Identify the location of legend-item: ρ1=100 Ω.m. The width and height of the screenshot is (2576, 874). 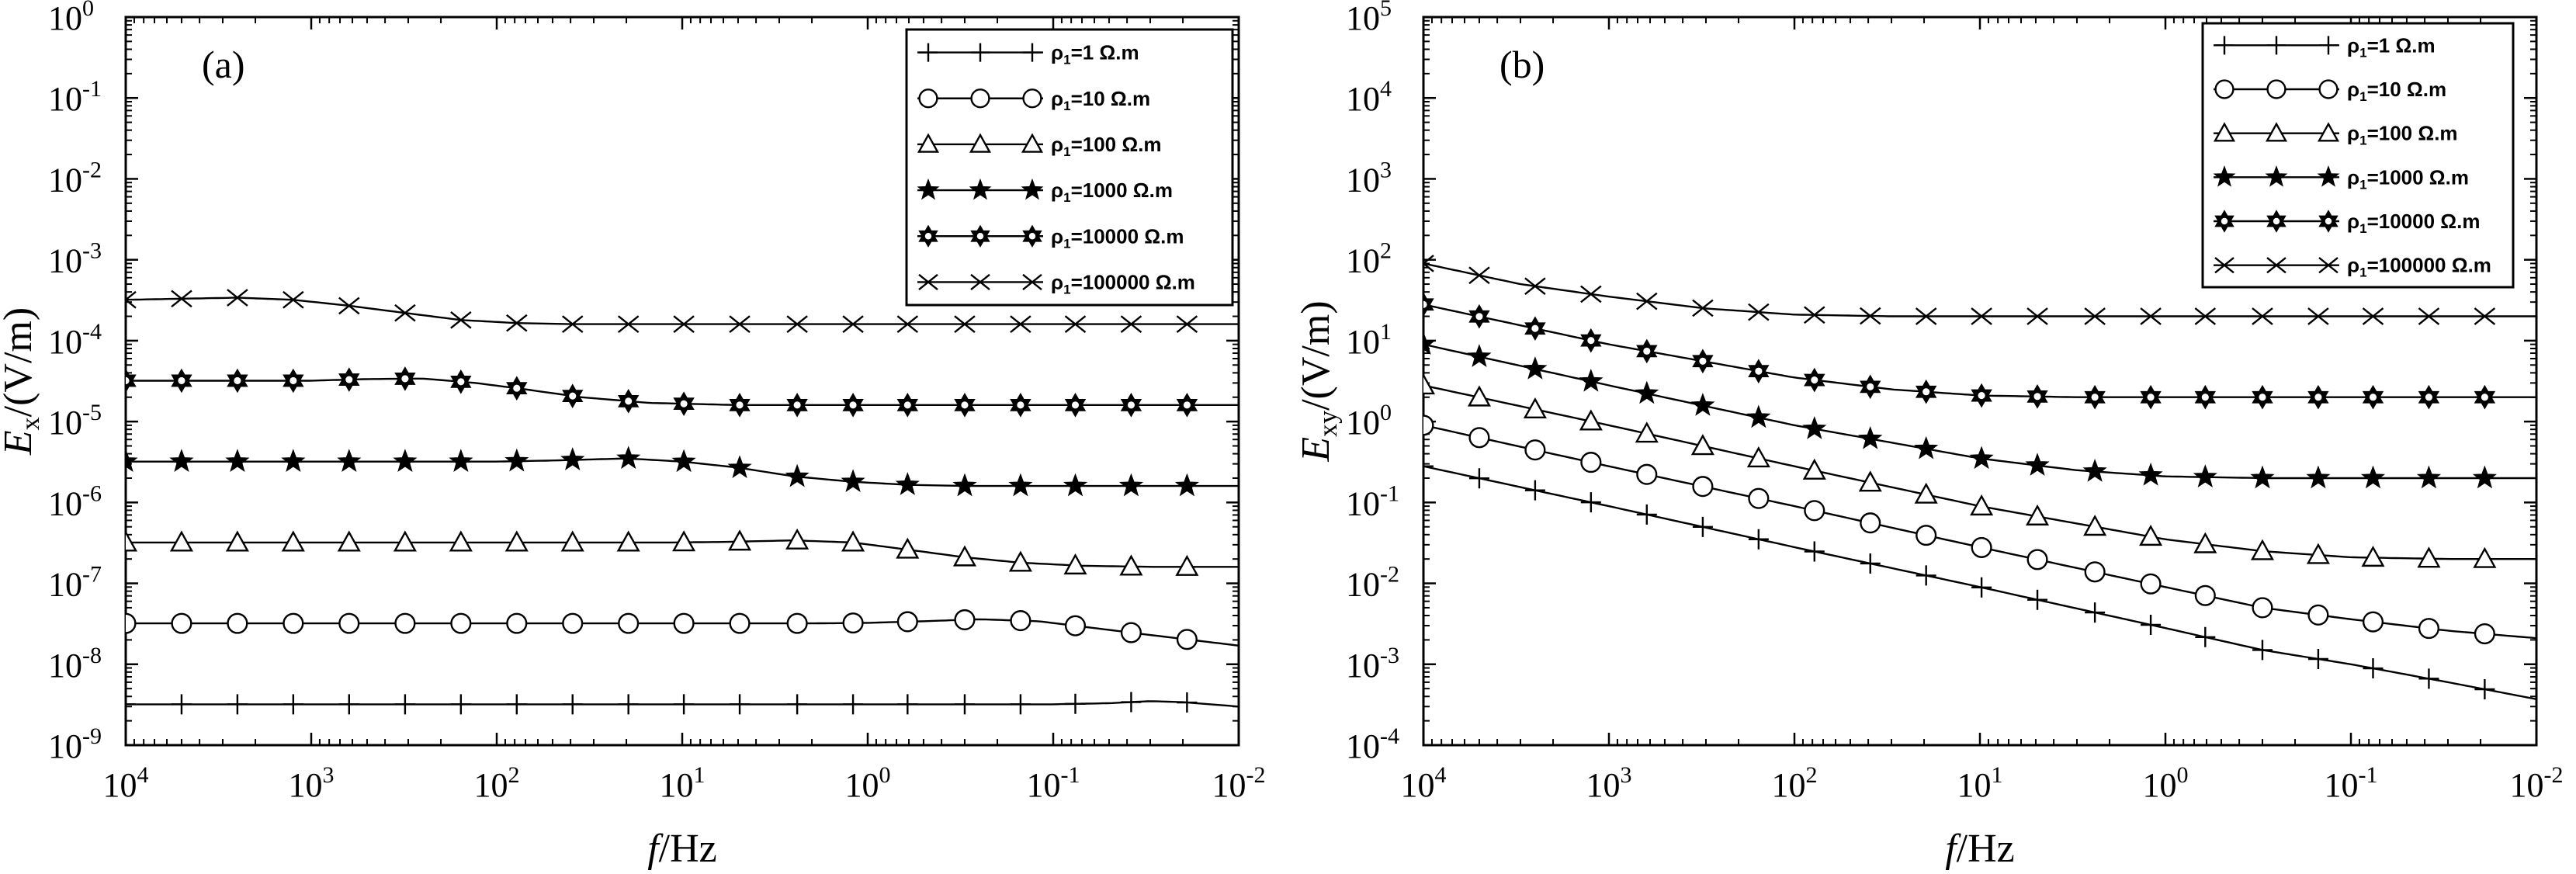
(2335, 135).